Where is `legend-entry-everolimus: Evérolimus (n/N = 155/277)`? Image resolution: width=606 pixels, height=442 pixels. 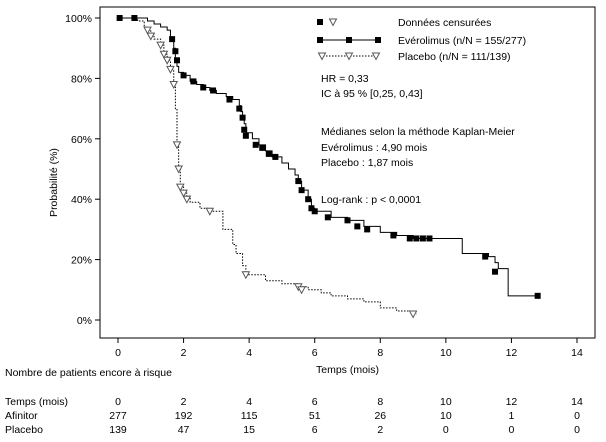 legend-entry-everolimus: Evérolimus (n/N = 155/277) is located at coordinates (462, 41).